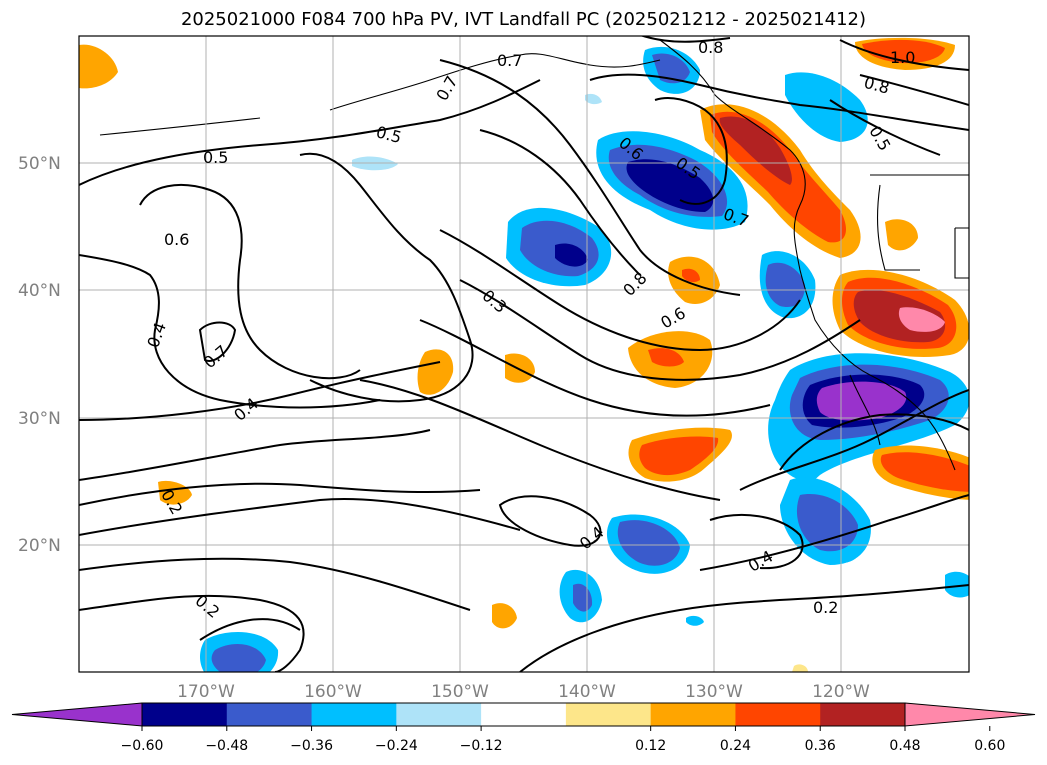 This screenshot has height=765, width=1047. I want to click on contour-label: 0.7, so click(509, 60).